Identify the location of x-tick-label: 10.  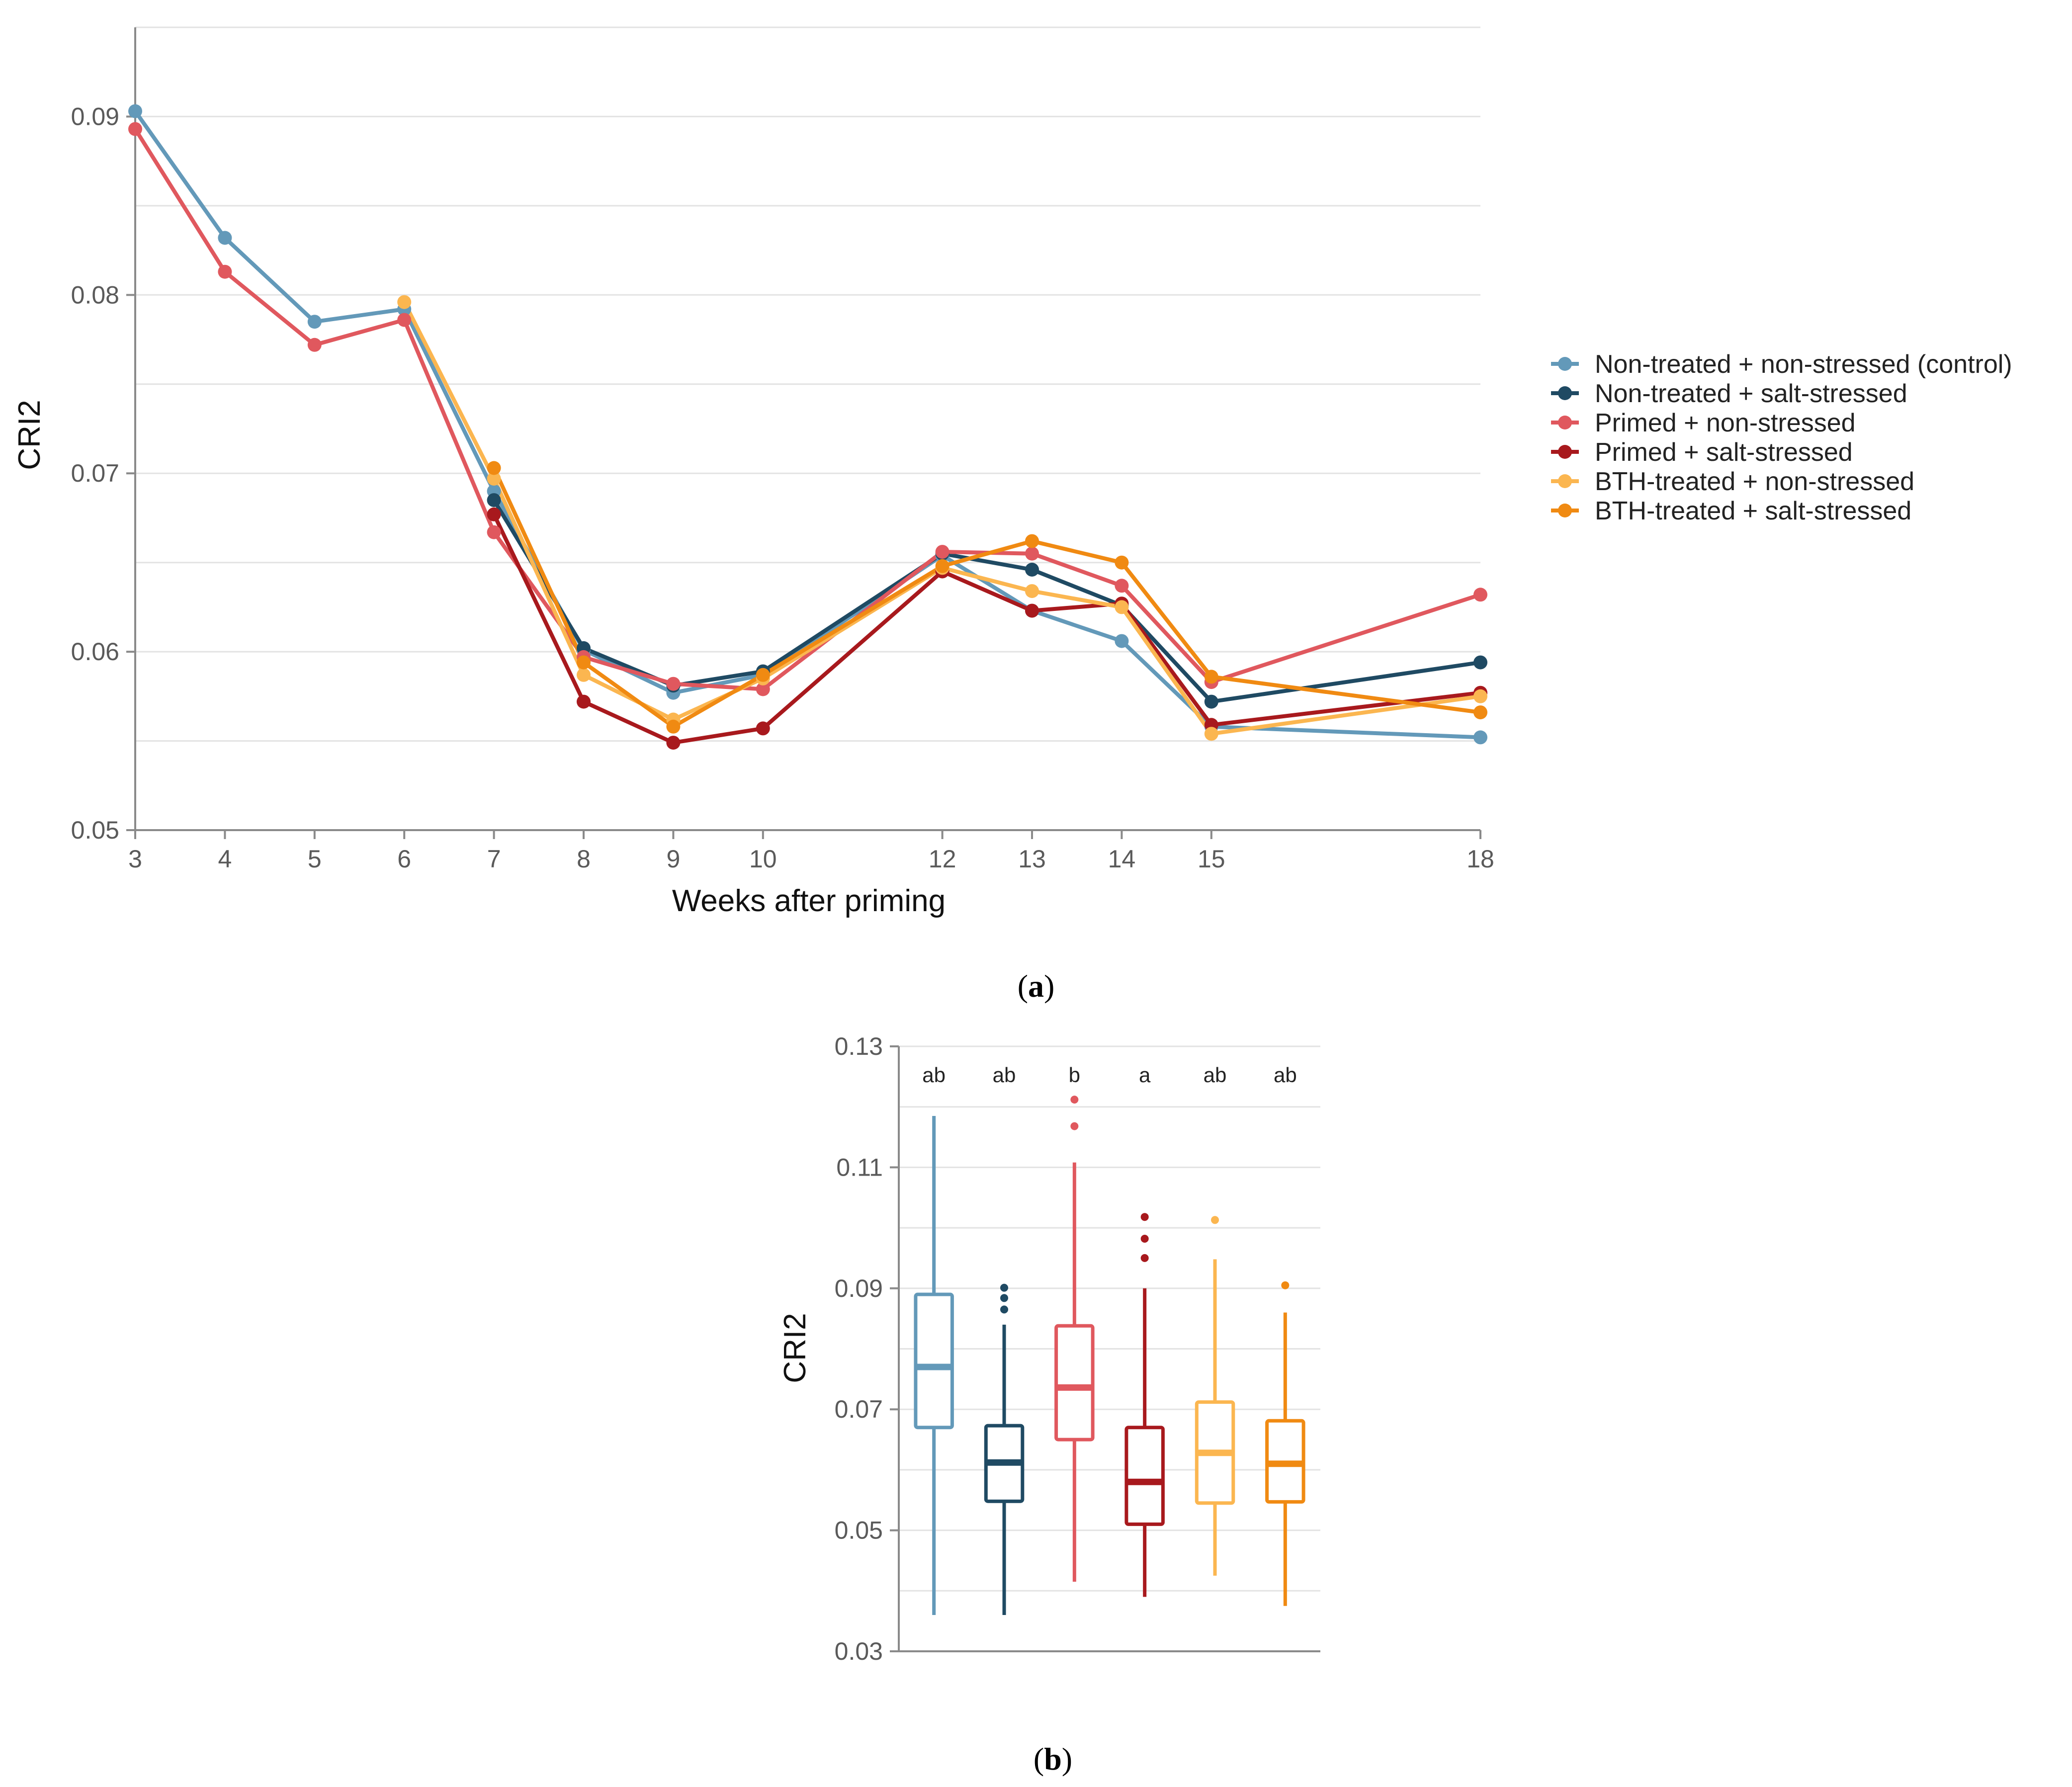
(763, 859).